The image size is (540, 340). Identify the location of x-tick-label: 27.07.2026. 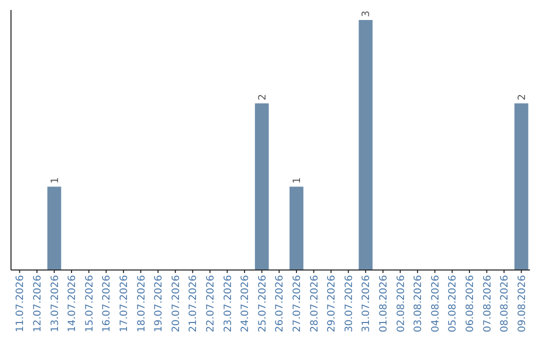
(297, 303).